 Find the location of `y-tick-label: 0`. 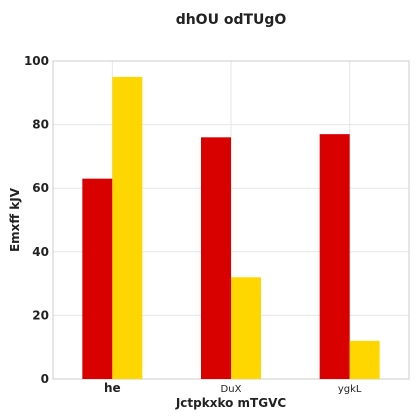

y-tick-label: 0 is located at coordinates (45, 379).